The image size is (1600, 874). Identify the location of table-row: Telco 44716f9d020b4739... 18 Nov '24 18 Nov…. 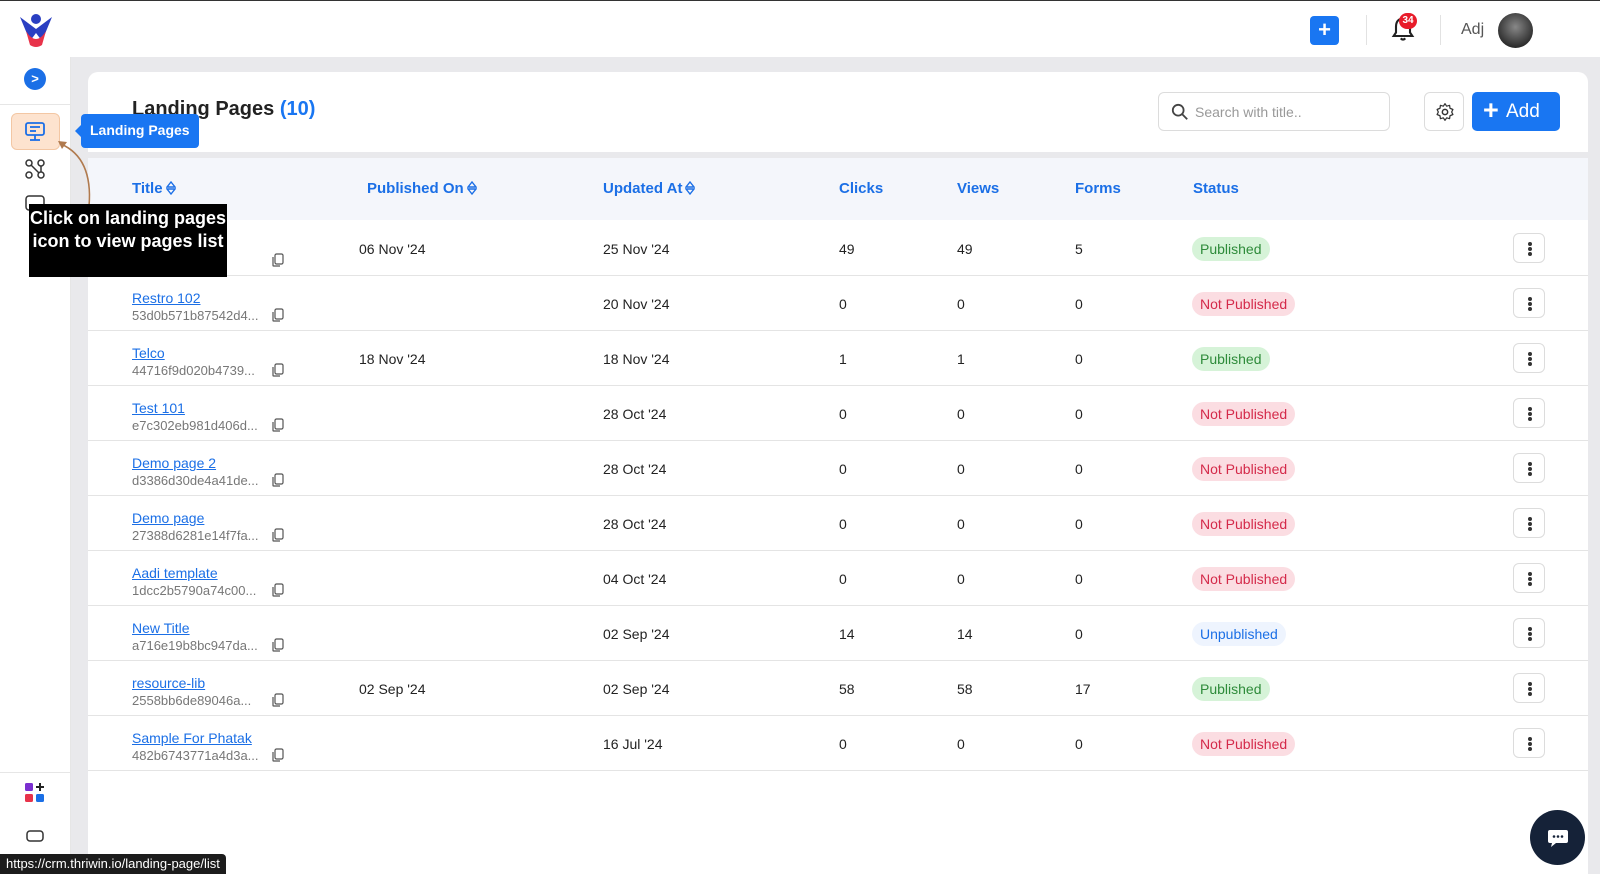
(838, 358).